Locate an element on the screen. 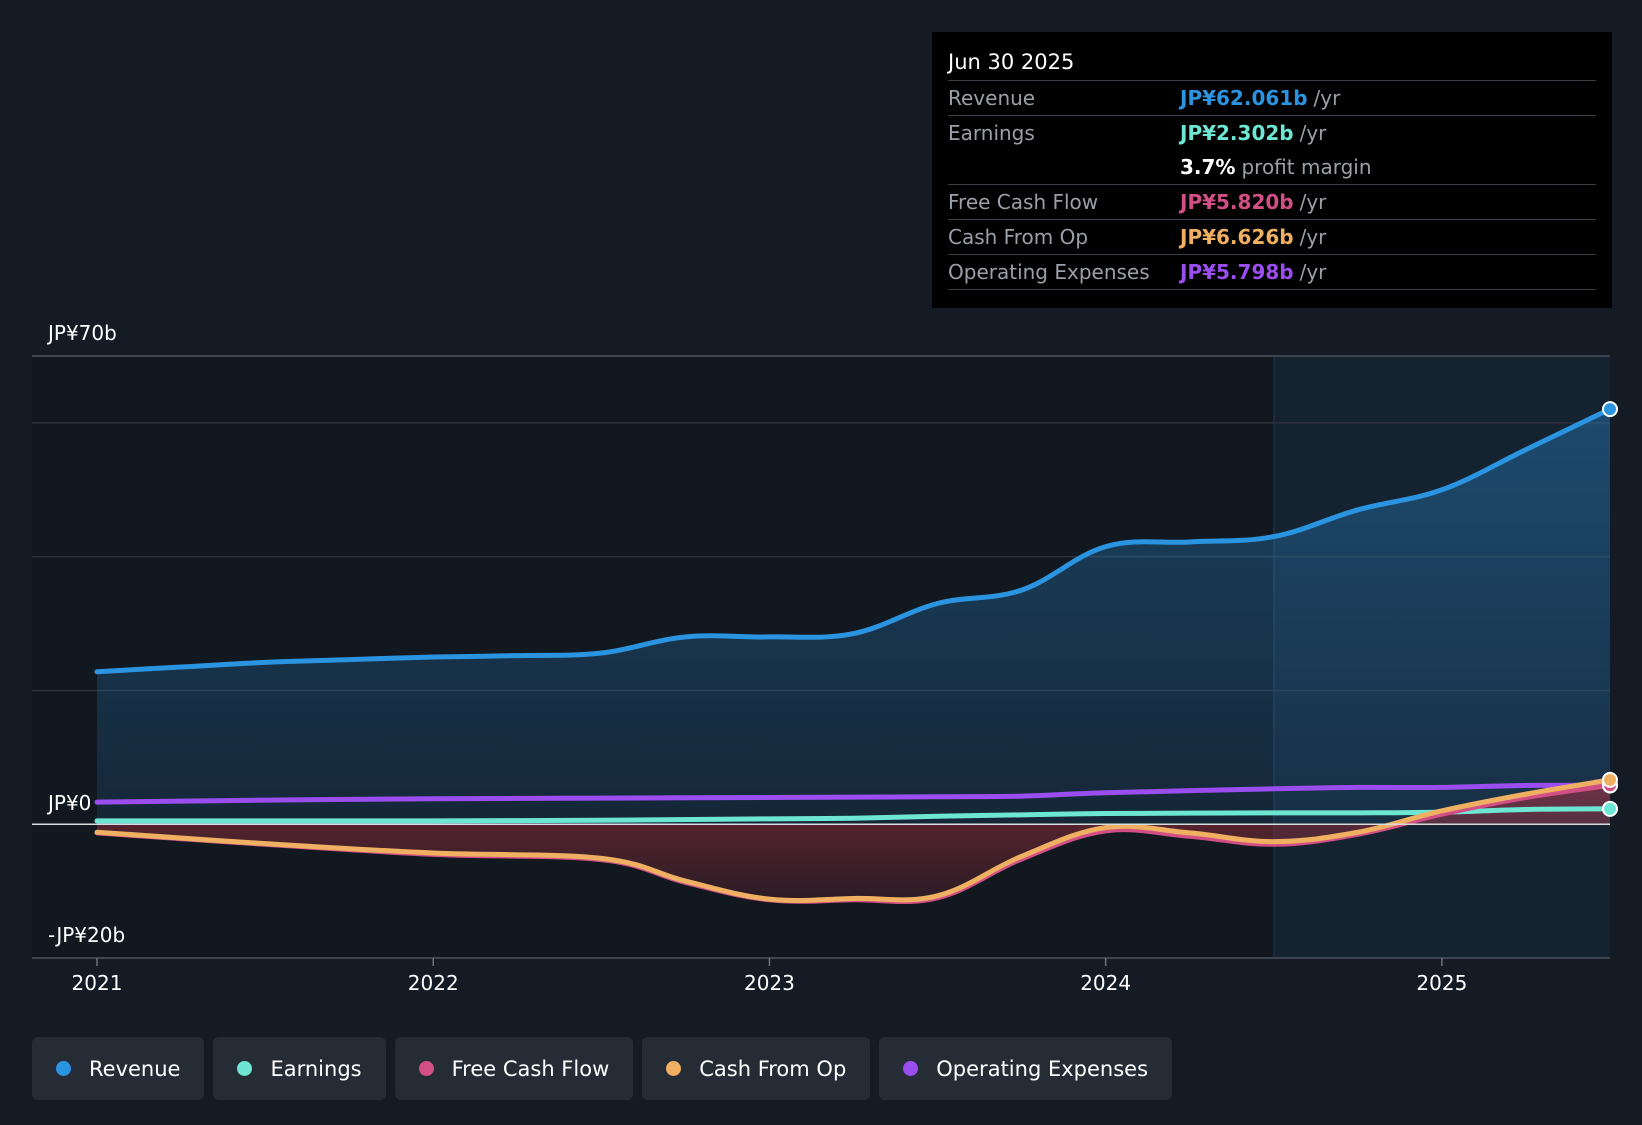  free-cash-flow-area is located at coordinates (853, 843).